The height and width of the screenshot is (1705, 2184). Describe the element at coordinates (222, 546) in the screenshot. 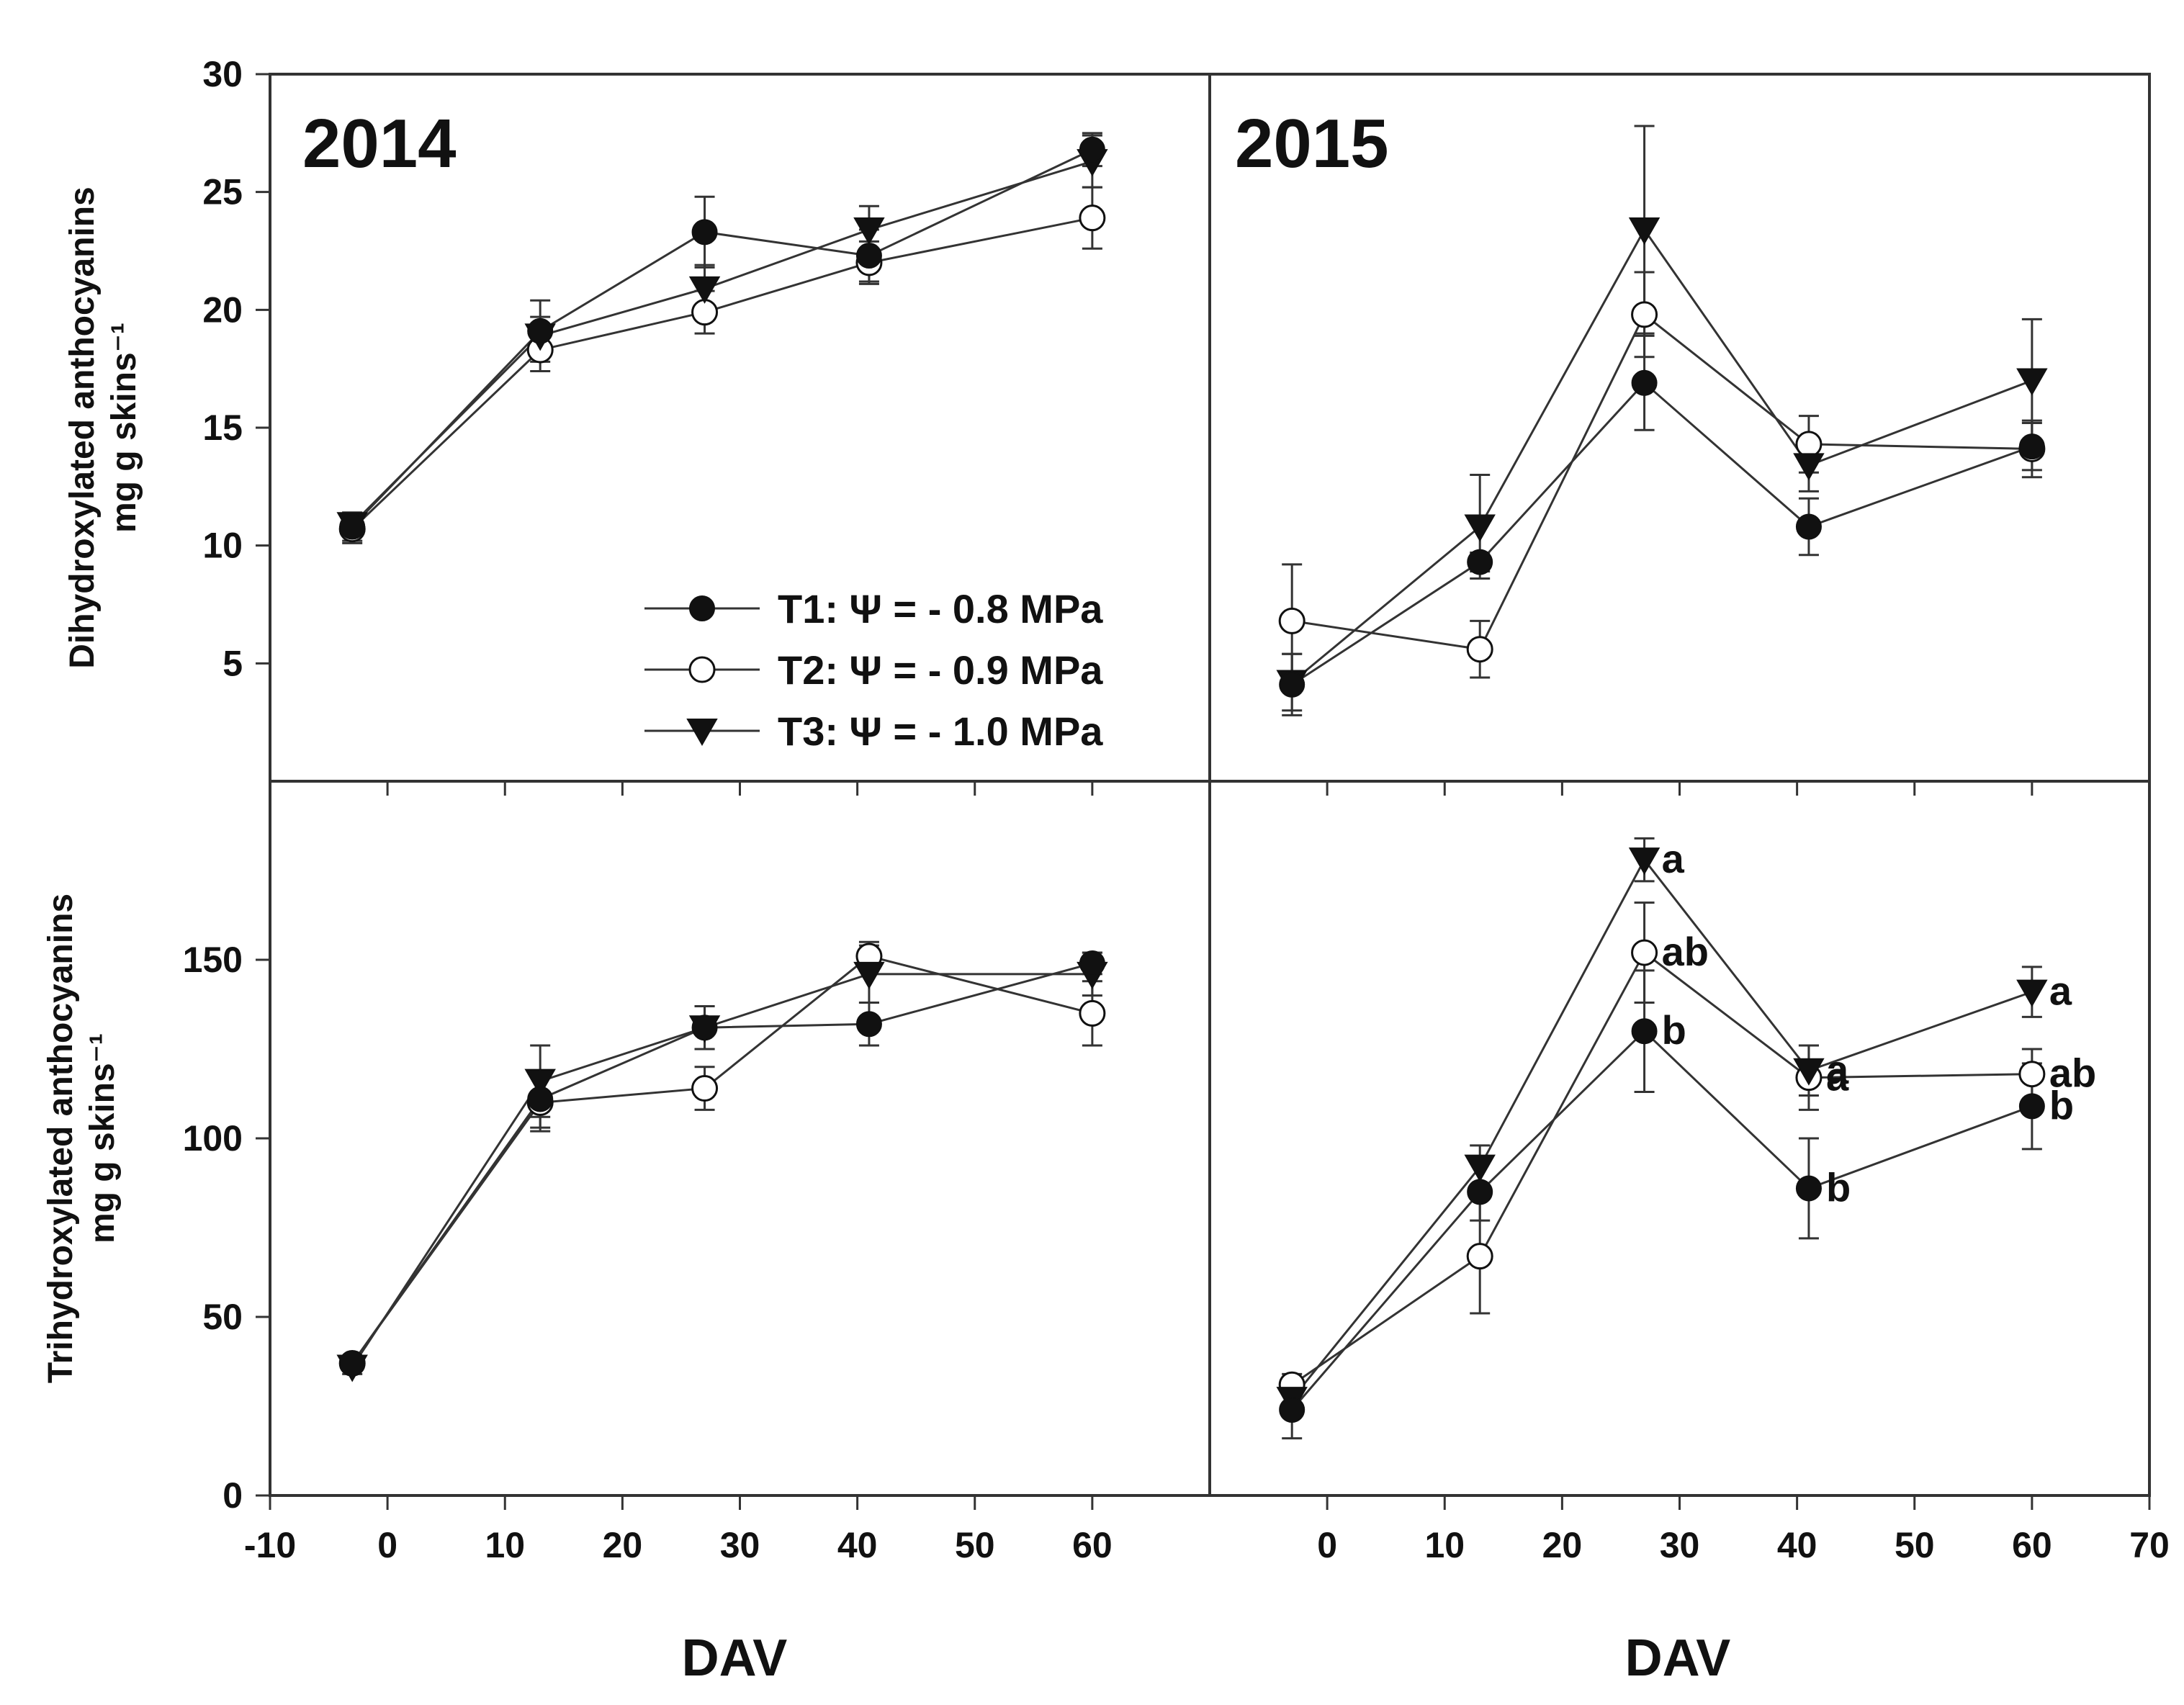

I see `y-tick-label: 10` at that location.